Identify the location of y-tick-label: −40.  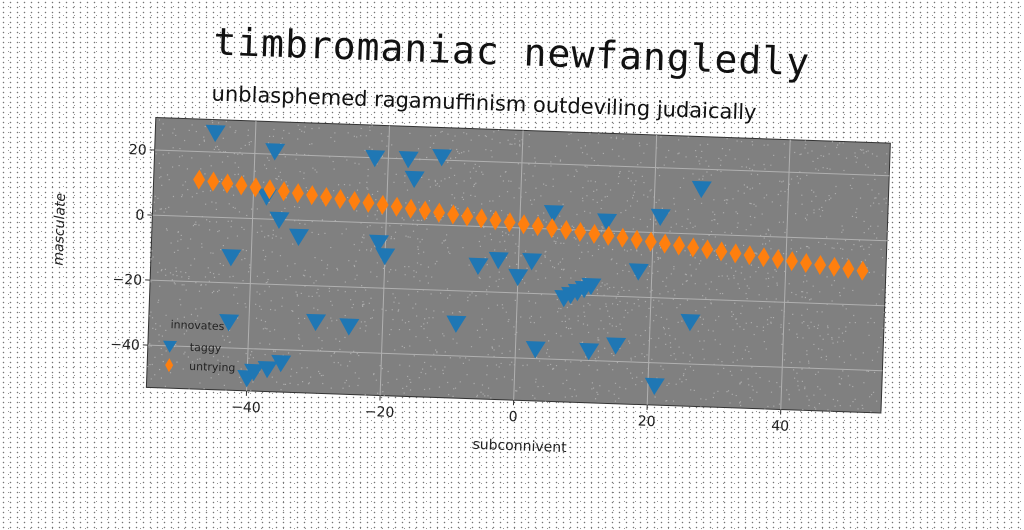
(125, 345).